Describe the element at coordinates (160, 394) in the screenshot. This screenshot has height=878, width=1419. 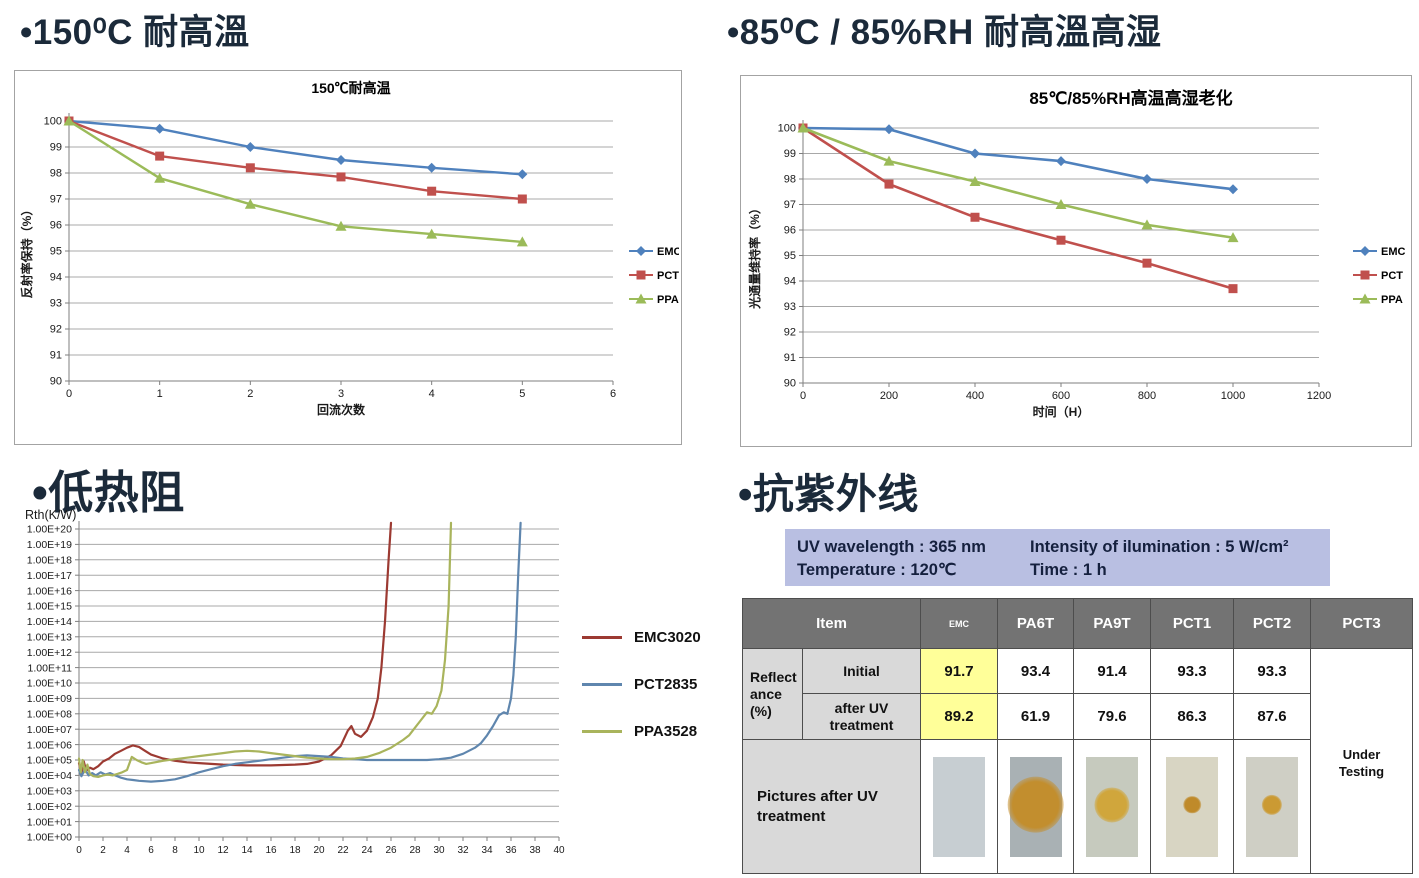
I see `svg-text: 1` at that location.